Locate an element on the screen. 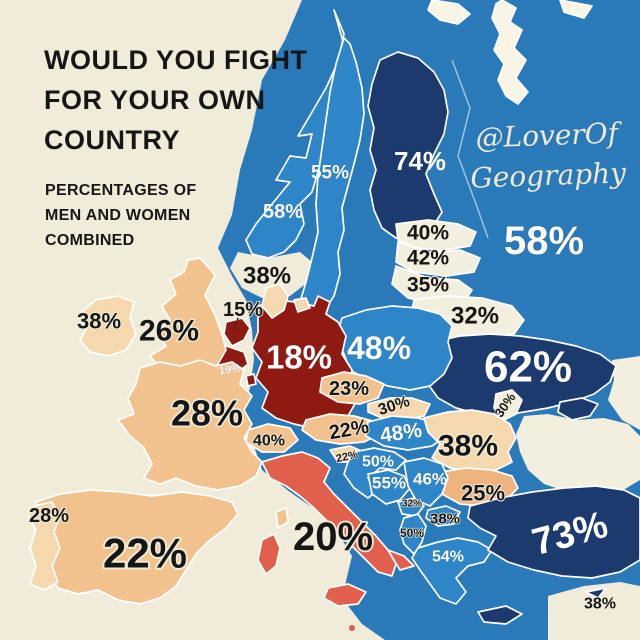 The height and width of the screenshot is (640, 640). country-moldova is located at coordinates (508, 405).